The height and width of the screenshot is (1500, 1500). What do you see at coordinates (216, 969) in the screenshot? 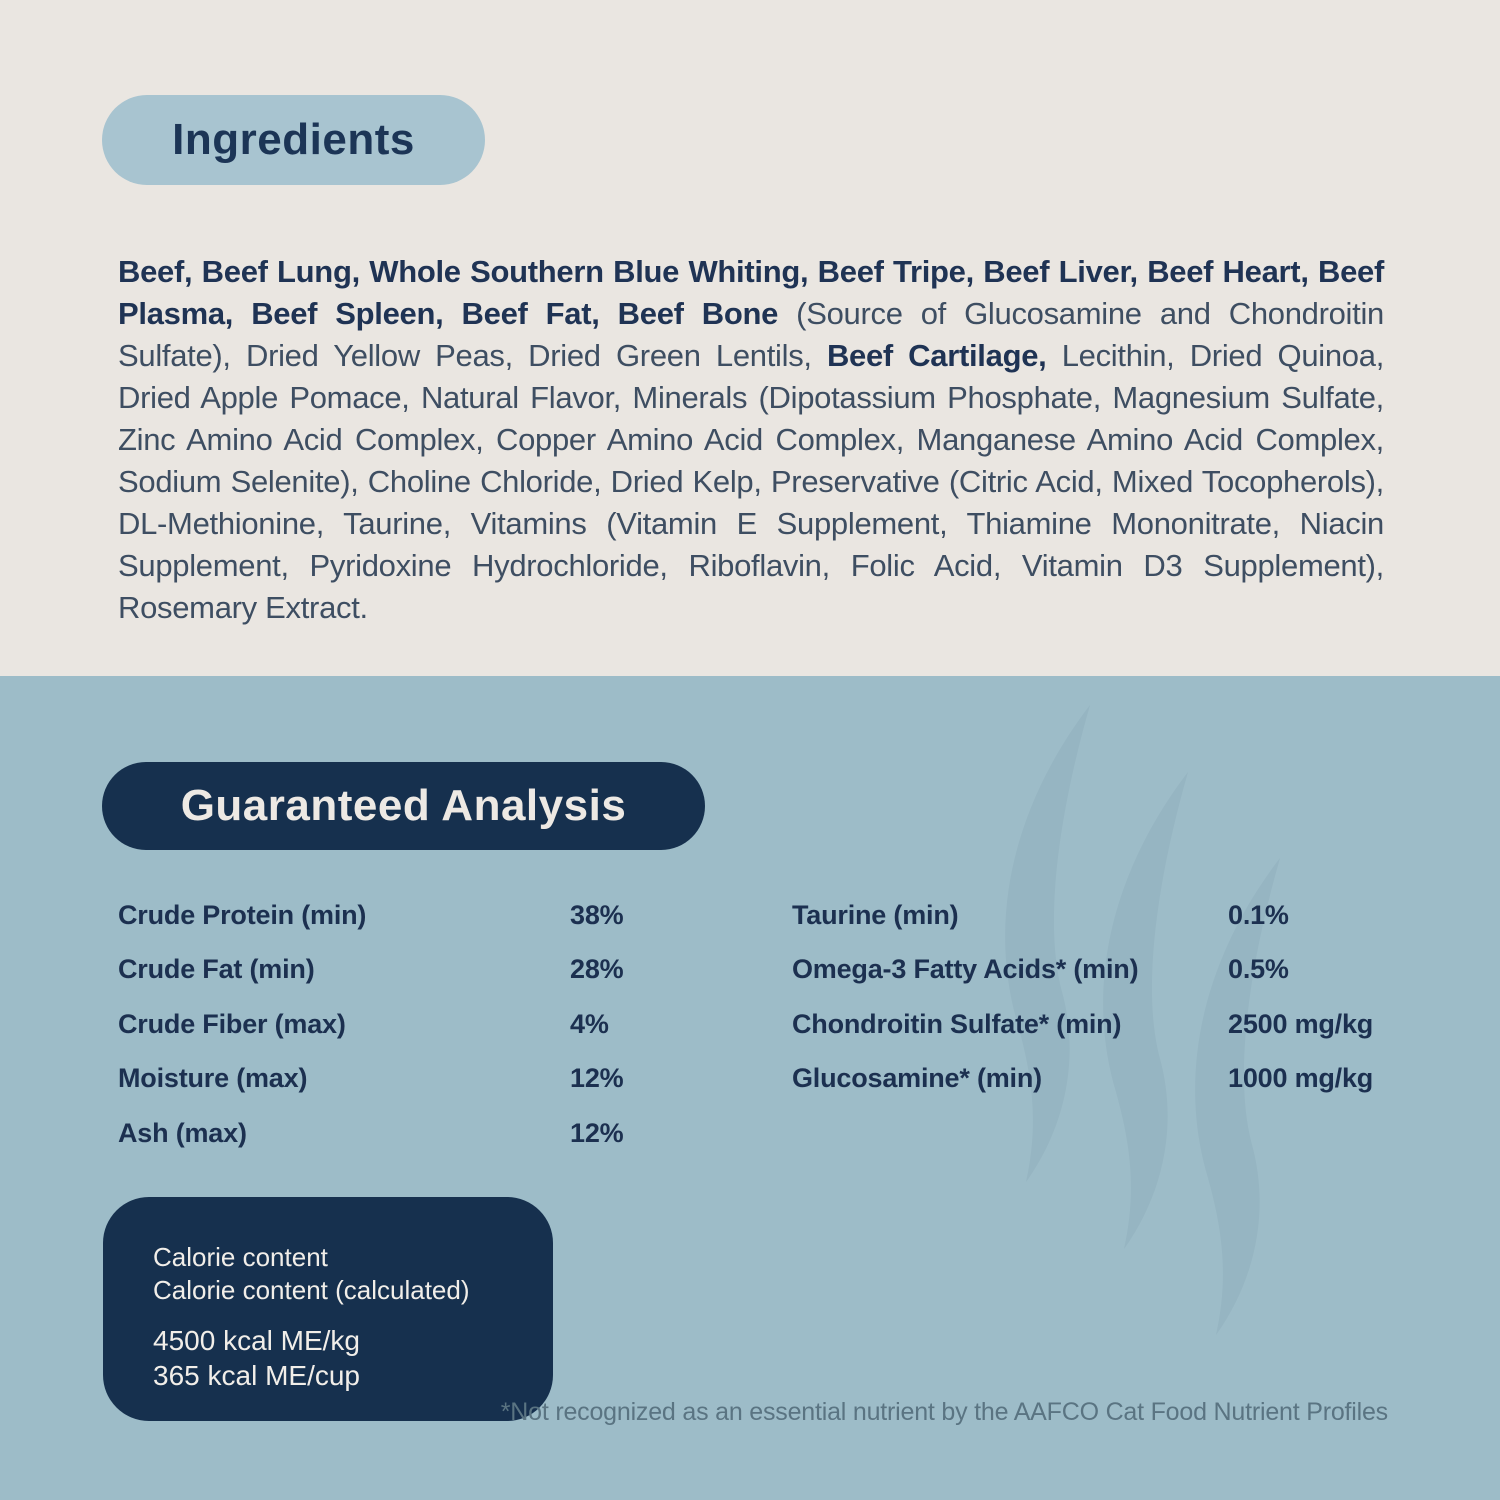
I see `analysis-label: Crude Fat (min)` at bounding box center [216, 969].